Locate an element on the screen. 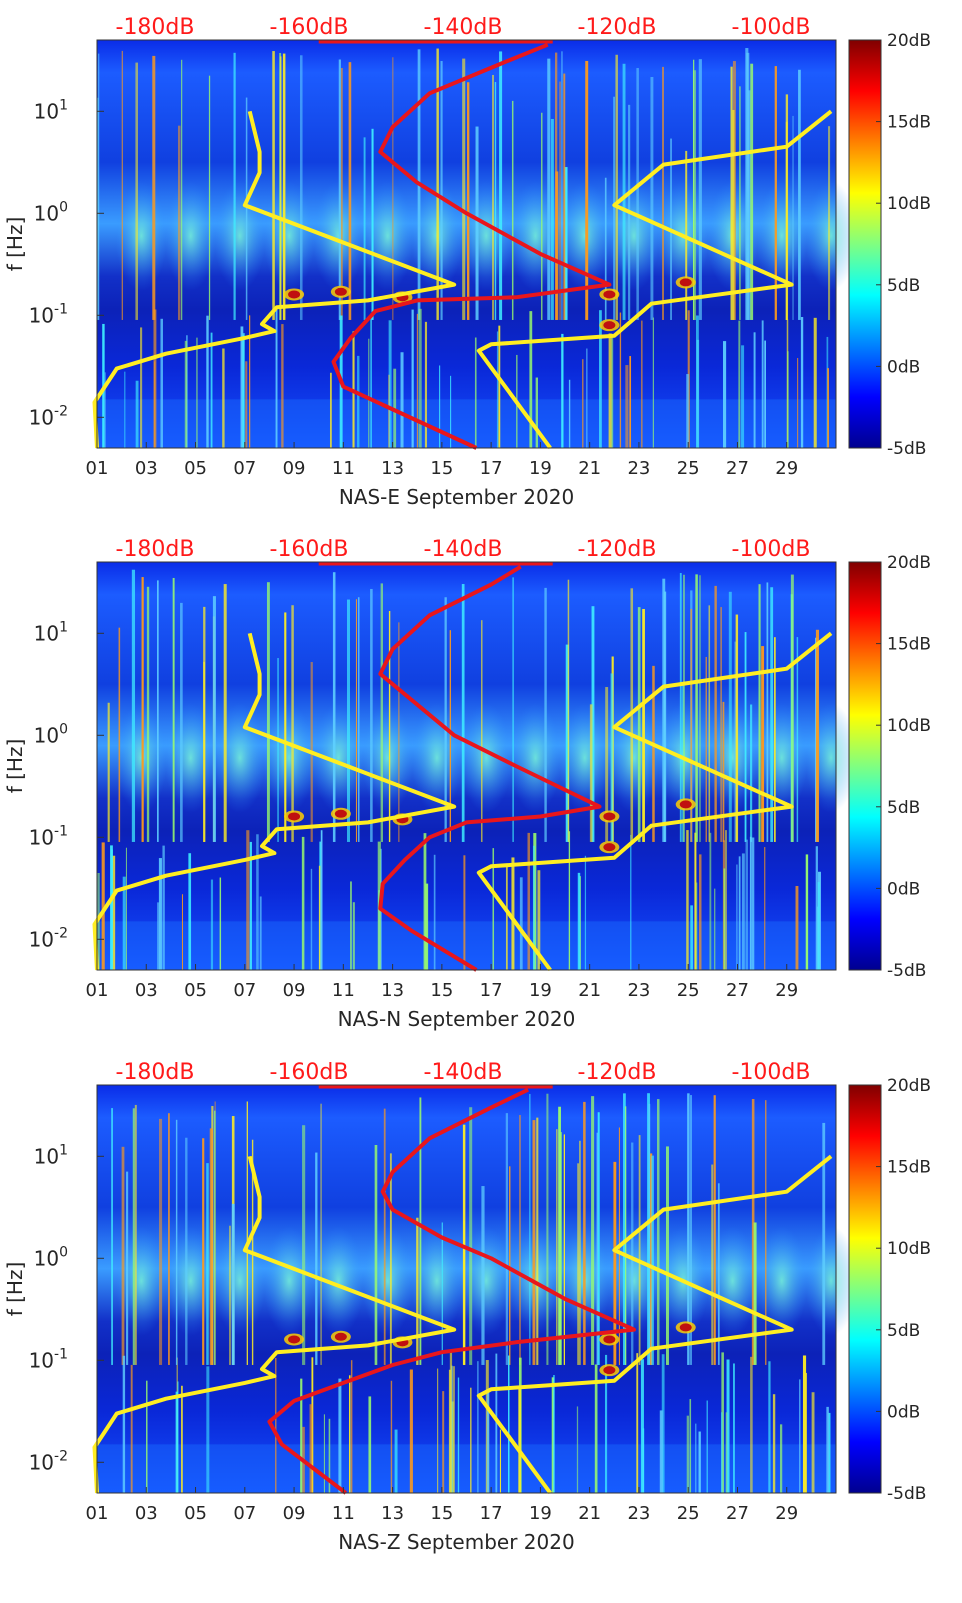 The width and height of the screenshot is (962, 1603). colorbar-gradient-bar is located at coordinates (865, 766).